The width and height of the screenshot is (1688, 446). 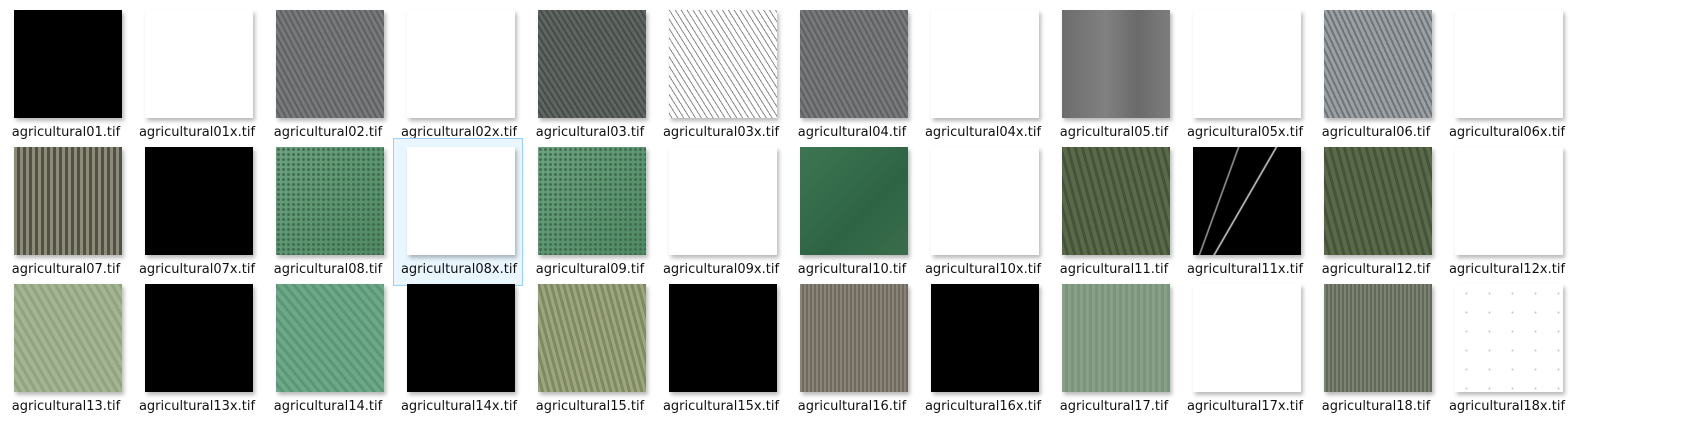 I want to click on file-item: agricultural06.tif, so click(x=1375, y=75).